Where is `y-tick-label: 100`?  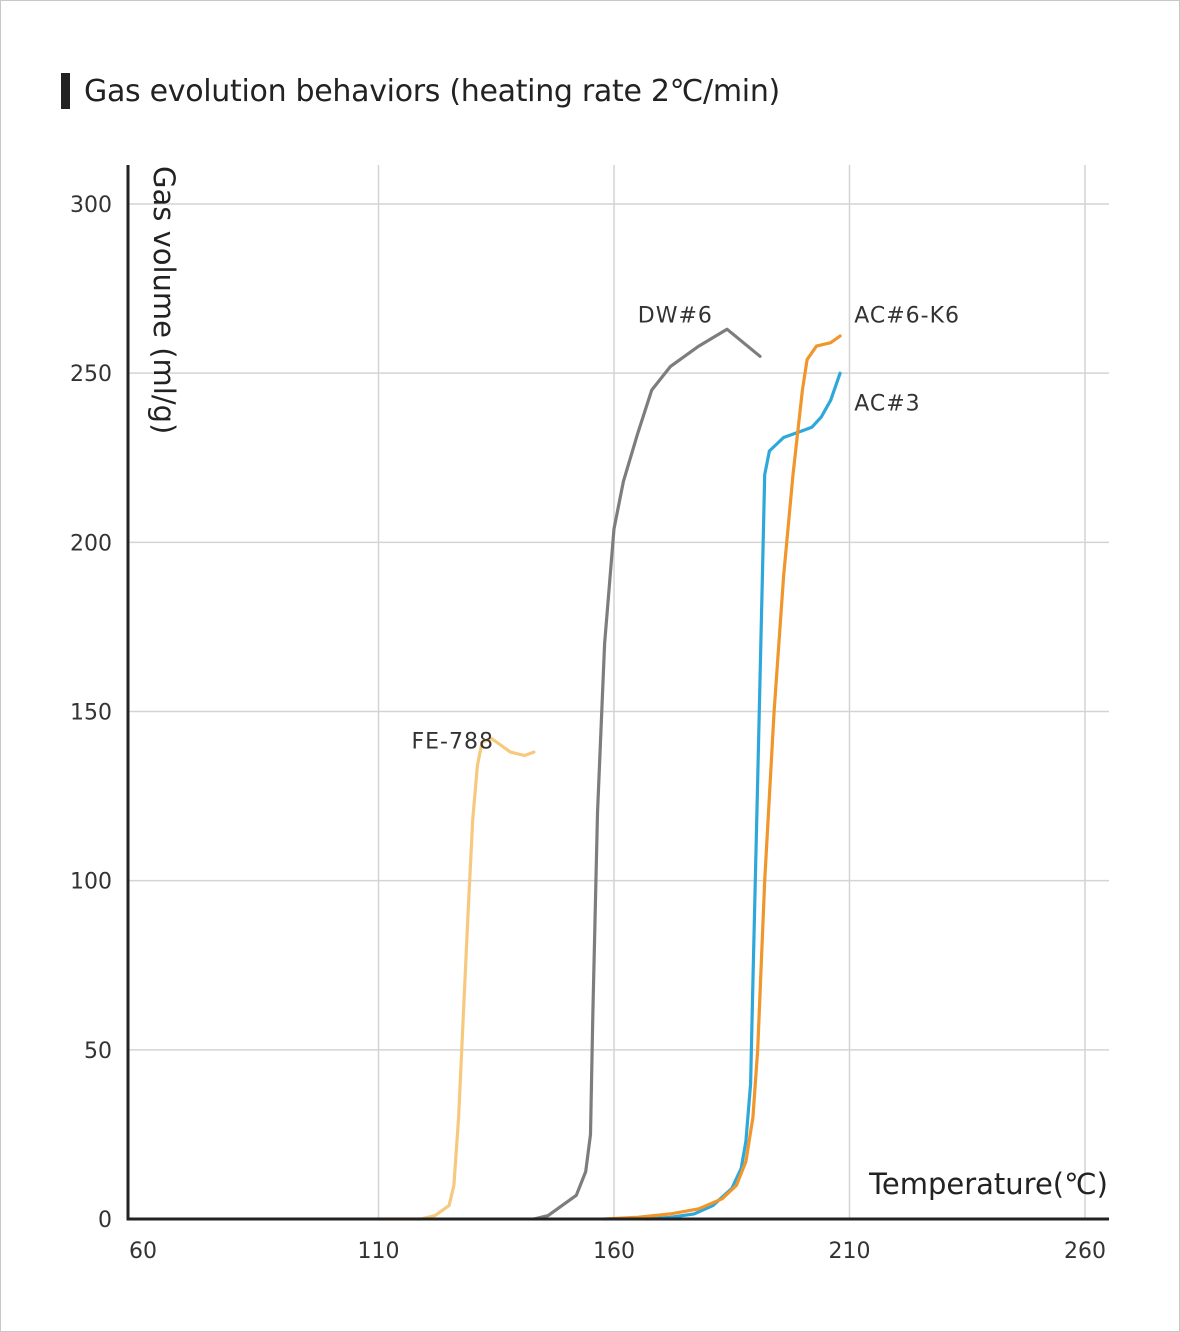
y-tick-label: 100 is located at coordinates (91, 882).